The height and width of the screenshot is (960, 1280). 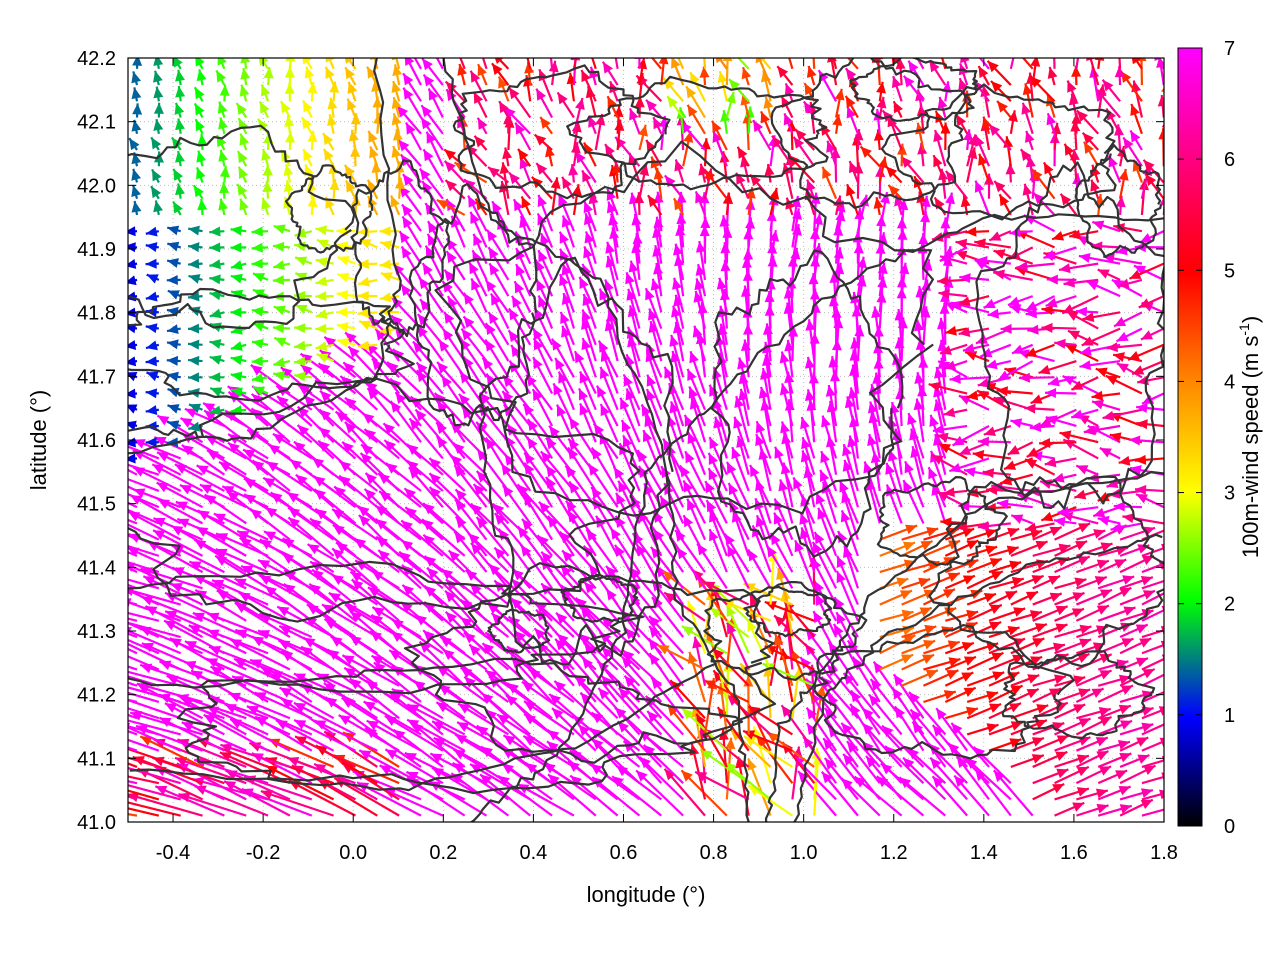 What do you see at coordinates (804, 853) in the screenshot?
I see `x-tick-label: 1.0` at bounding box center [804, 853].